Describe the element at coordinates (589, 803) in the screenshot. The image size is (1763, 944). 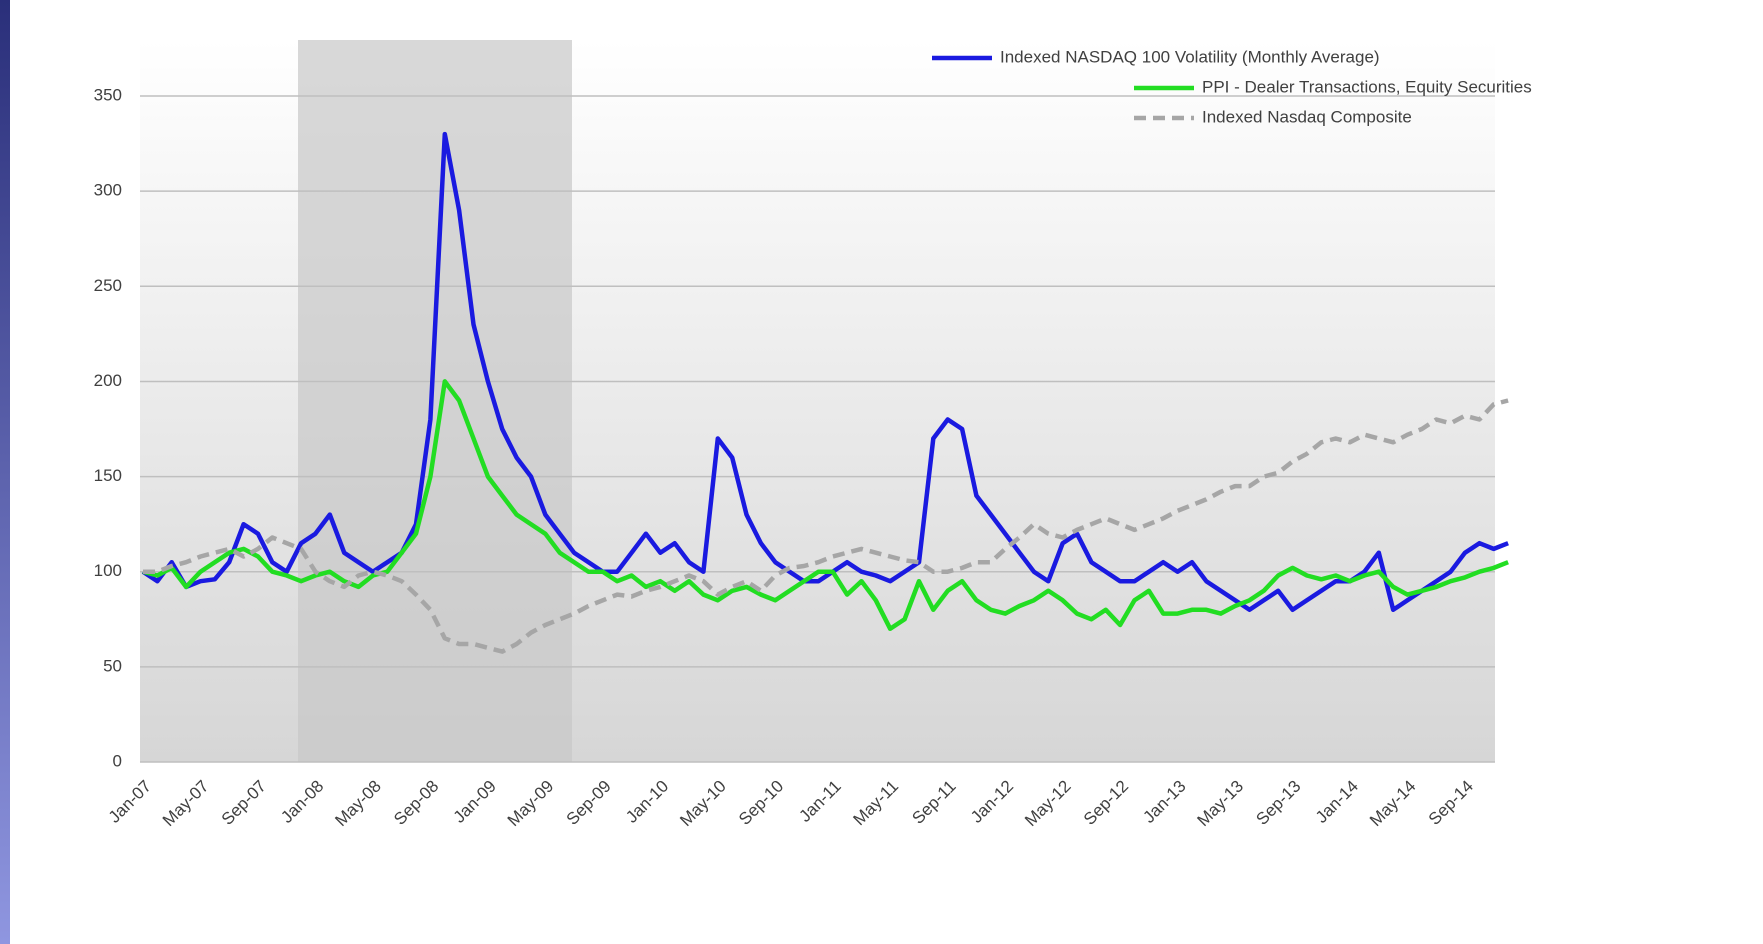
I see `x-tick-label: Sep-09` at that location.